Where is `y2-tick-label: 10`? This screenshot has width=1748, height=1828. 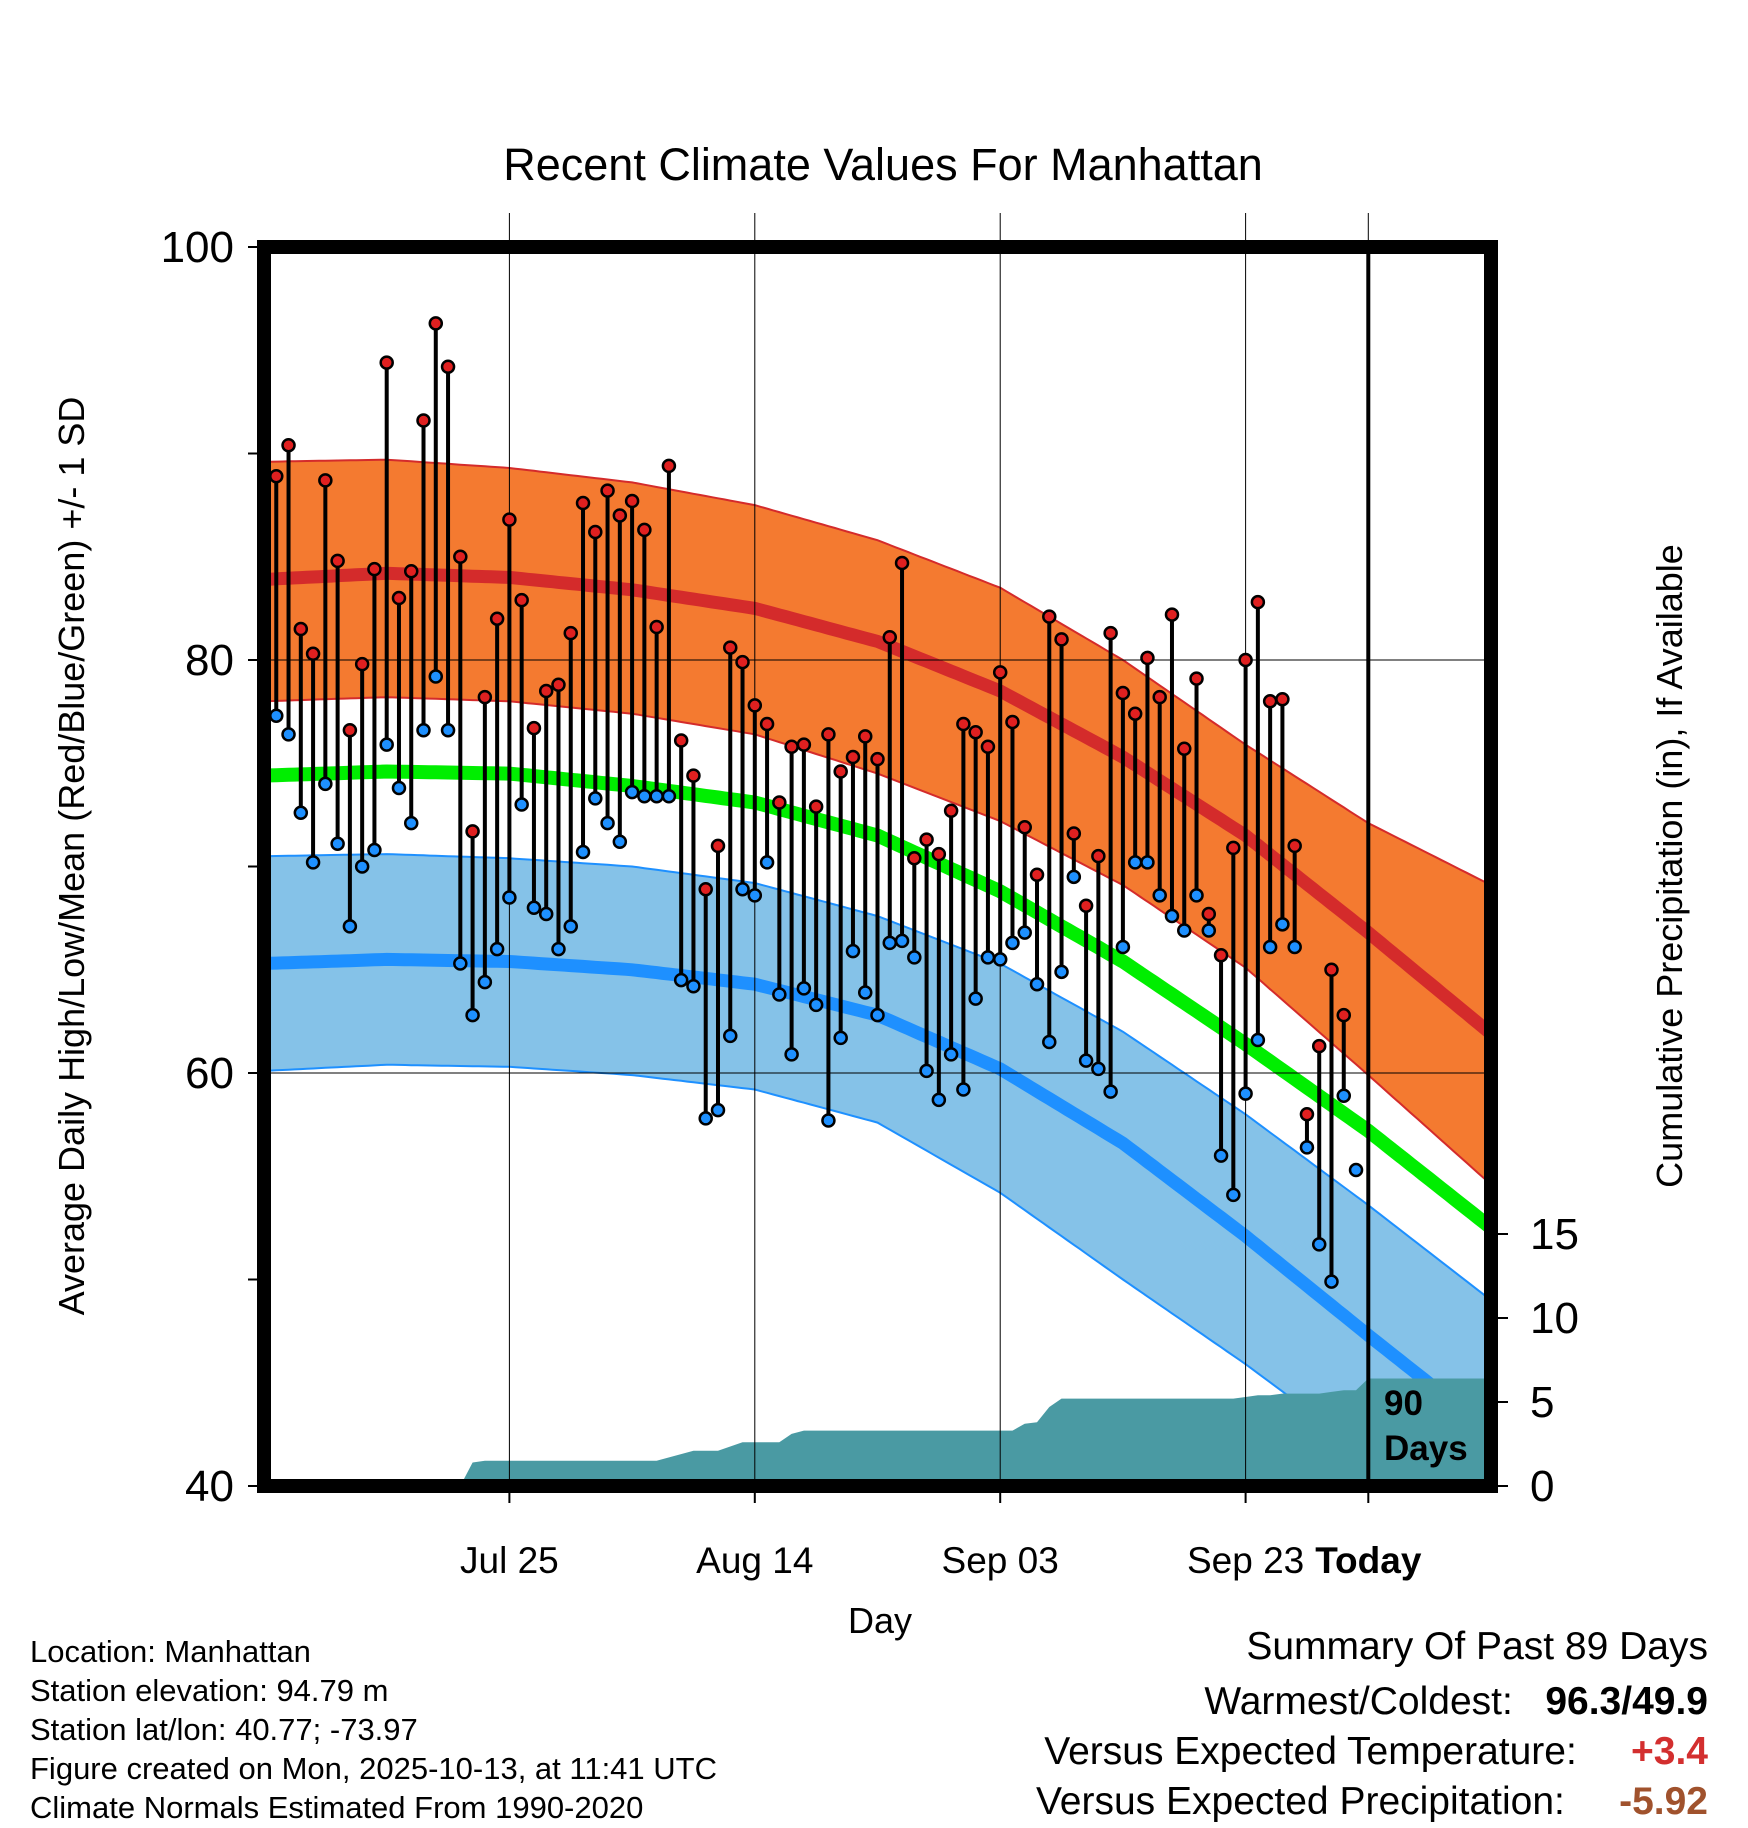
y2-tick-label: 10 is located at coordinates (1554, 1318).